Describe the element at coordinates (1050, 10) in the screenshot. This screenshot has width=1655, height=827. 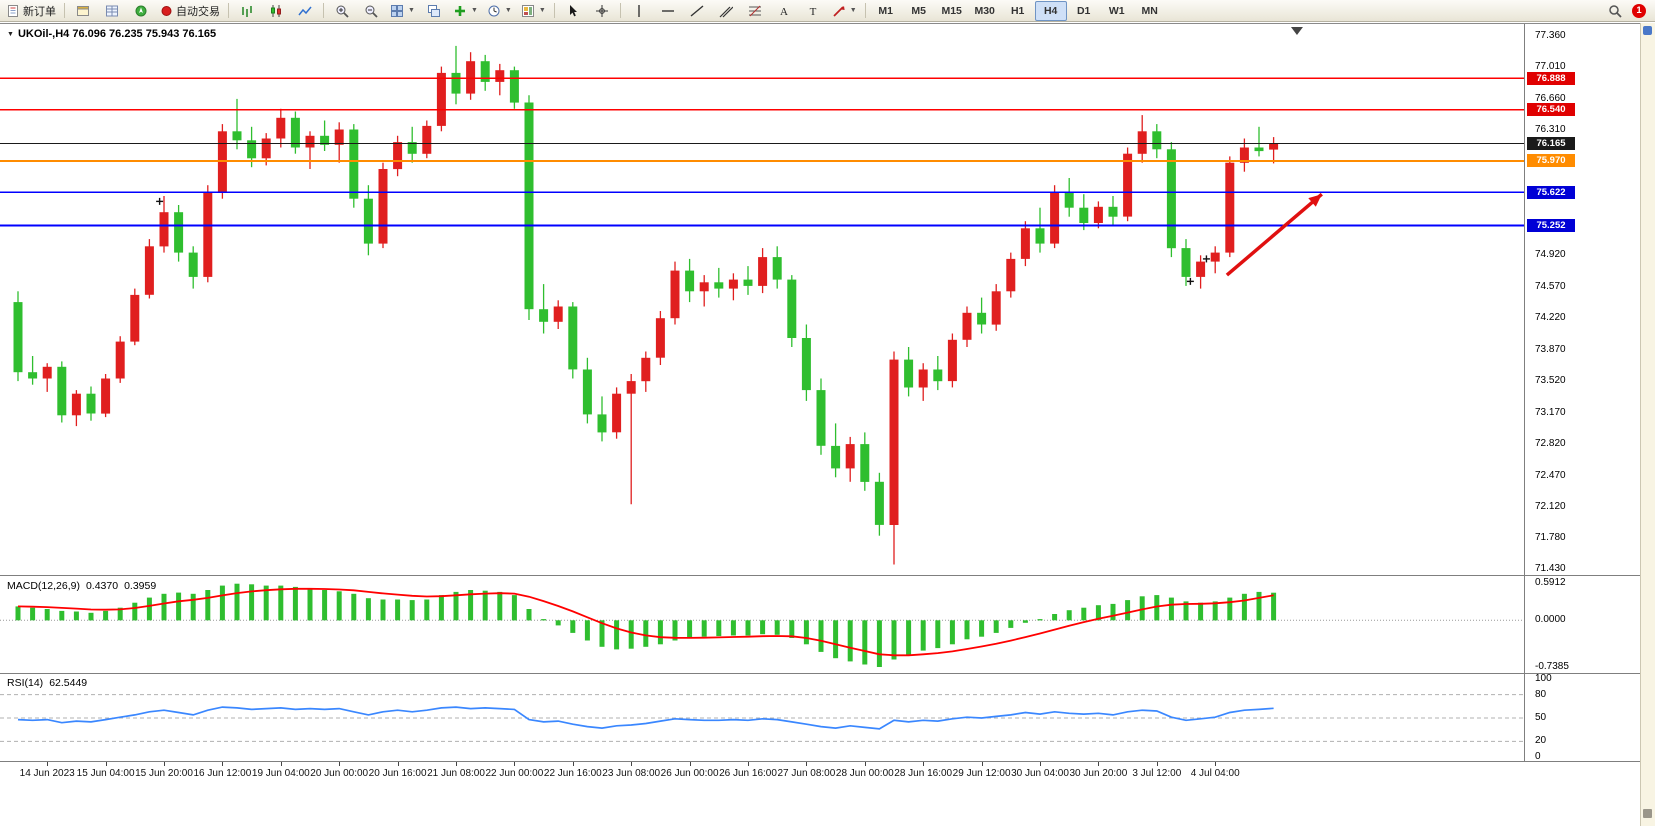
I see `timeframe-h4-button: H4` at that location.